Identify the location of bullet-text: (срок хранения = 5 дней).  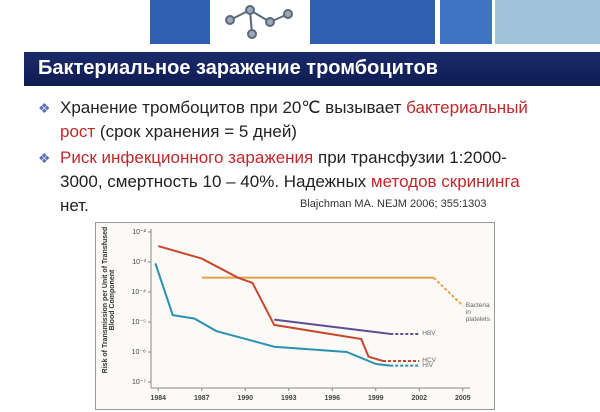
(196, 131).